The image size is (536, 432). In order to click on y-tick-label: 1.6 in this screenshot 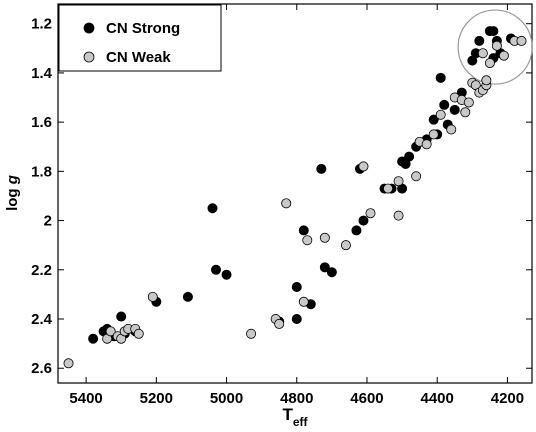, I will do `click(41, 122)`.